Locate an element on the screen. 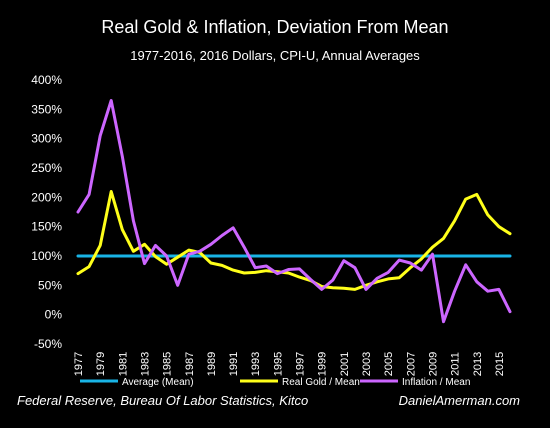 This screenshot has width=550, height=428. x-tick-label: 2009 is located at coordinates (433, 364).